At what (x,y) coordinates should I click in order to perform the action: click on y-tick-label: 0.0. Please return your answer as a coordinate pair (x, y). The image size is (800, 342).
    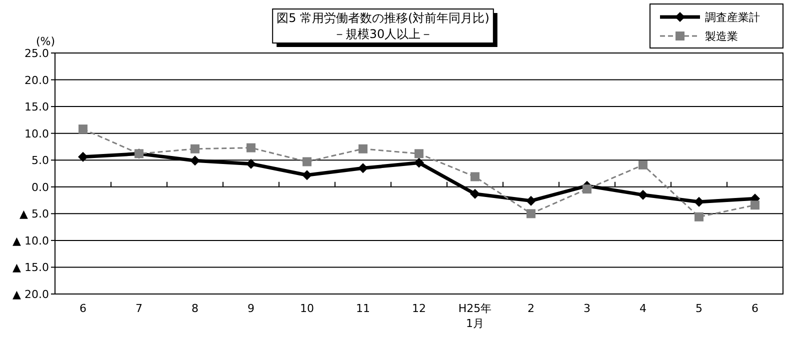
    Looking at the image, I should click on (40, 187).